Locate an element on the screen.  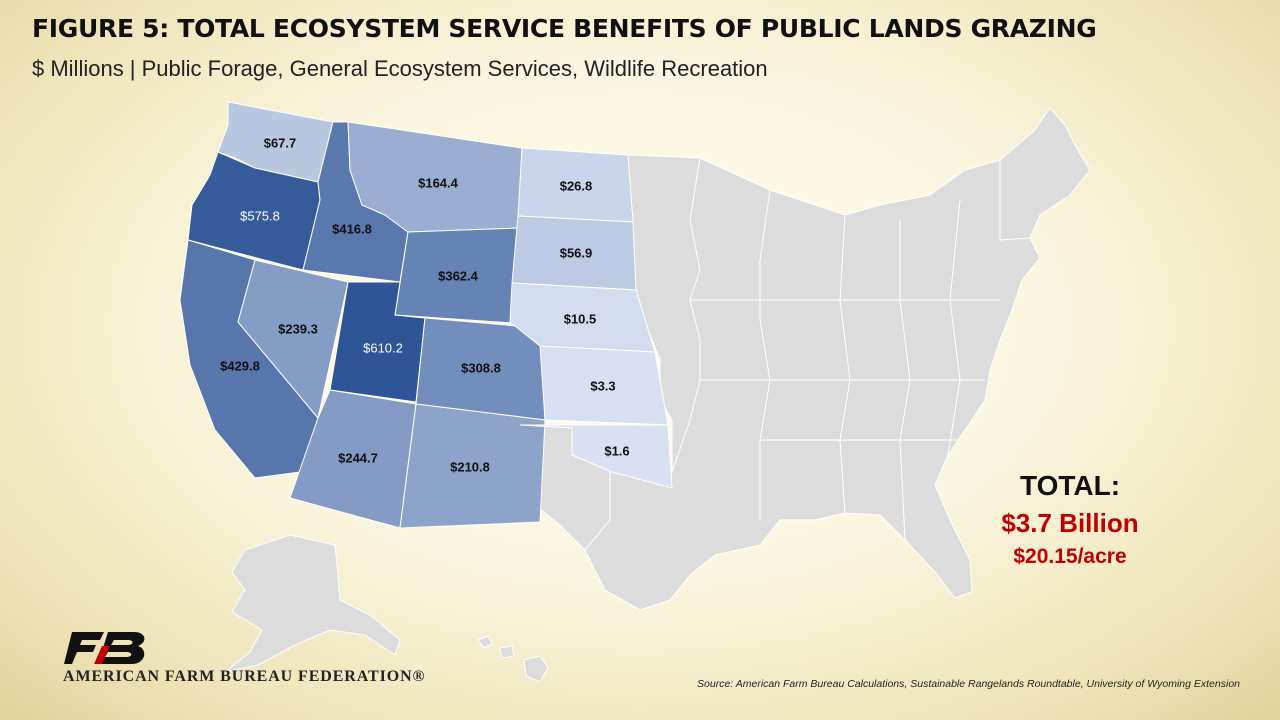
state-value-label-or: $575.8 is located at coordinates (260, 215).